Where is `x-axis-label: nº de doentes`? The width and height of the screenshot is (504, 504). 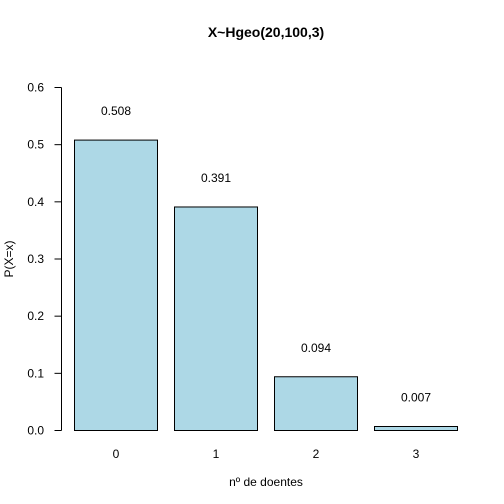 x-axis-label: nº de doentes is located at coordinates (266, 482).